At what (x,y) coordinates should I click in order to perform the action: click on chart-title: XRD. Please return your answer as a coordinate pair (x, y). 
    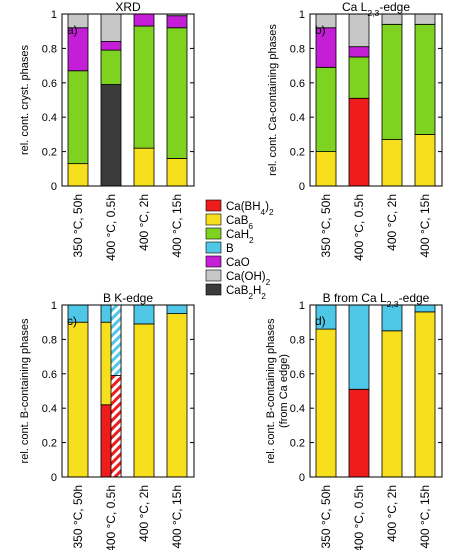
    Looking at the image, I should click on (128, 7).